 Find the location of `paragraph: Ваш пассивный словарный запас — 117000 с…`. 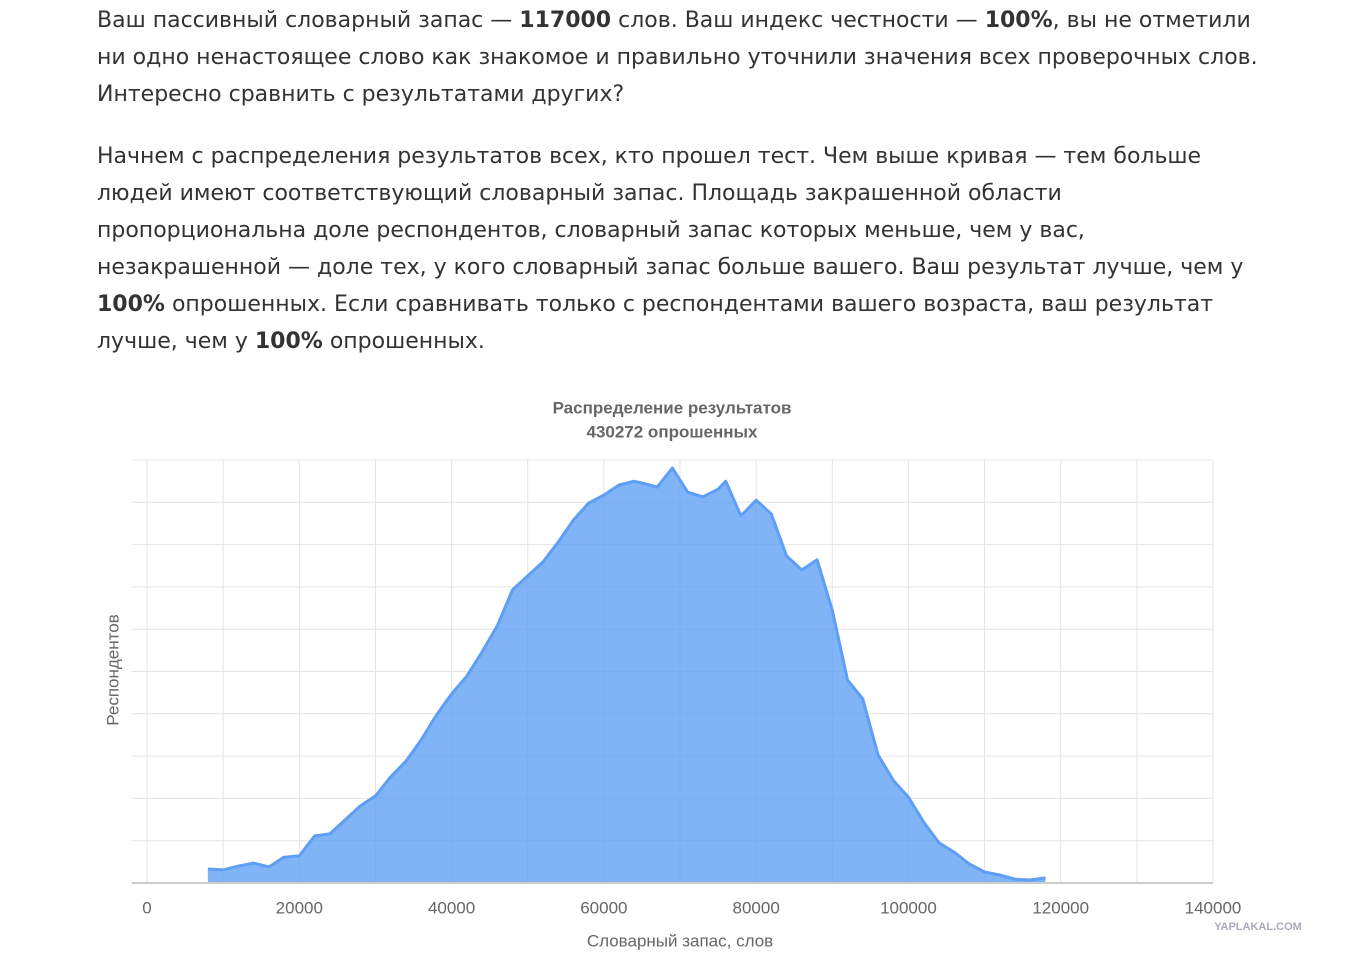

paragraph: Ваш пассивный словарный запас — 117000 с… is located at coordinates (682, 57).